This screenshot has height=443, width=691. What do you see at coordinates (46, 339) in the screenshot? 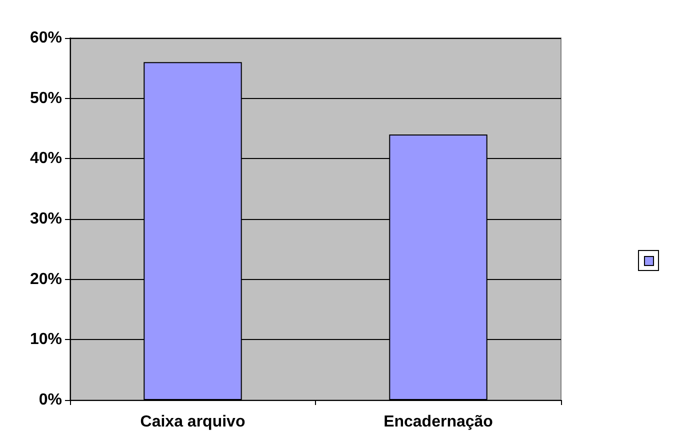
I see `y-tick-label: 10%` at bounding box center [46, 339].